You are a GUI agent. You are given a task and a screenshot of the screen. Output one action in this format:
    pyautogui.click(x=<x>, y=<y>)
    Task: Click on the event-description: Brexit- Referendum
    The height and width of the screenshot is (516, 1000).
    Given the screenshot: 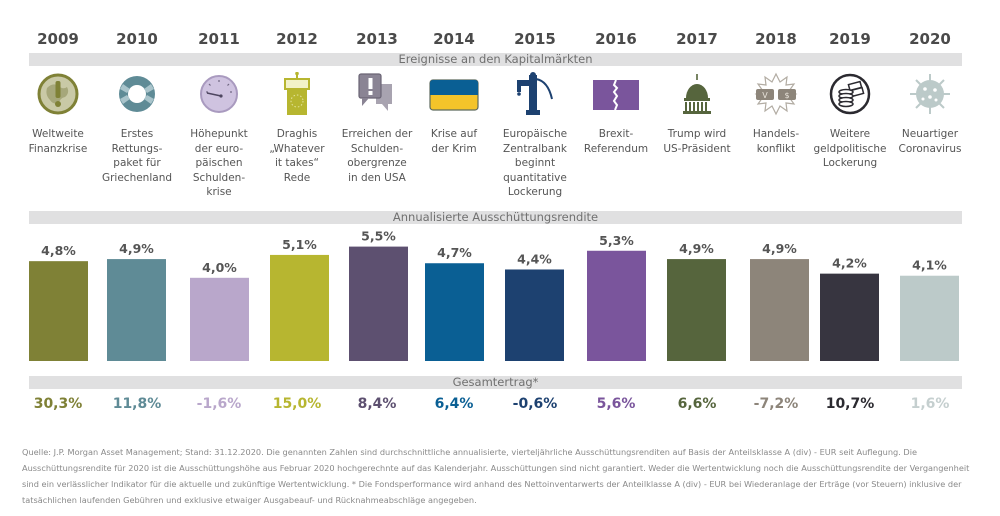 What is the action you would take?
    pyautogui.click(x=616, y=141)
    